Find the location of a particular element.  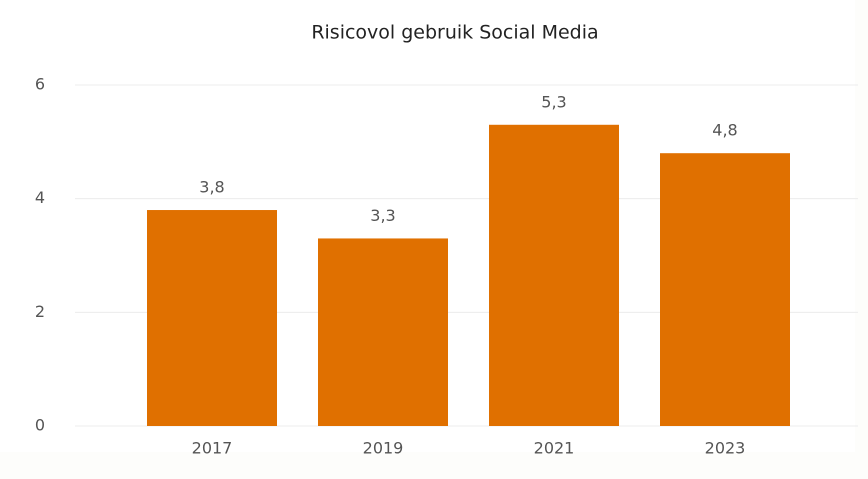

x-tick-label: 2023 is located at coordinates (725, 448).